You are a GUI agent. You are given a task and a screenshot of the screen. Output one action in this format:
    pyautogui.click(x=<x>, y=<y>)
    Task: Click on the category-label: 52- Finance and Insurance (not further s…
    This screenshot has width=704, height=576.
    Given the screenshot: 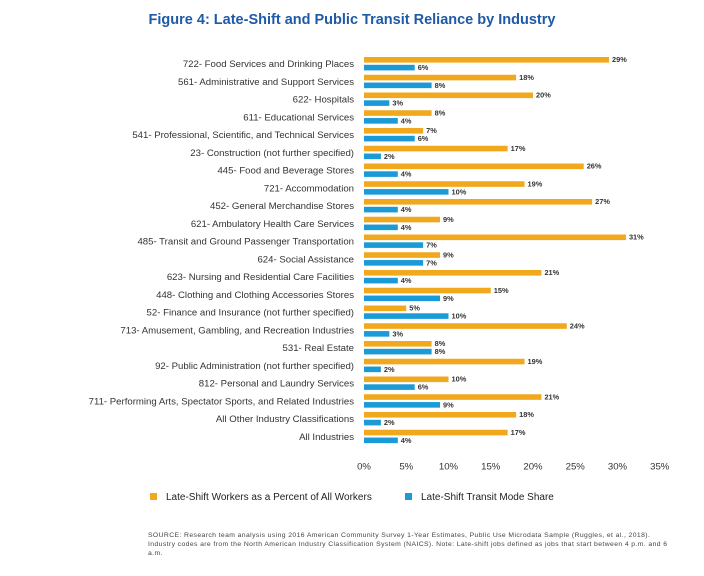 What is the action you would take?
    pyautogui.click(x=250, y=313)
    